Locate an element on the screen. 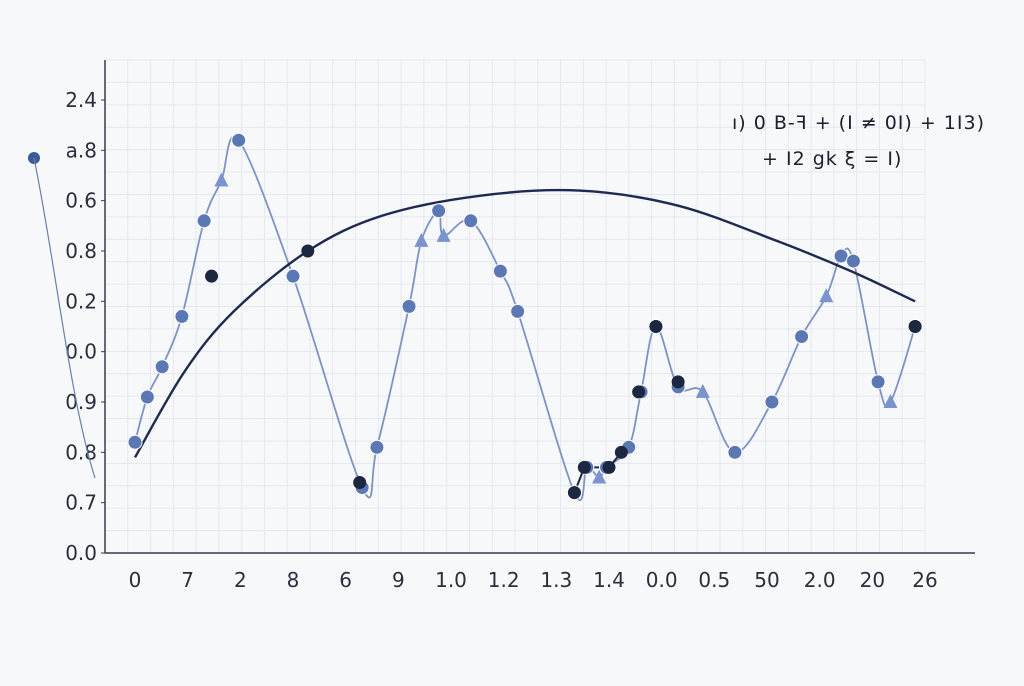  x-tick-label: 8 is located at coordinates (293, 580).